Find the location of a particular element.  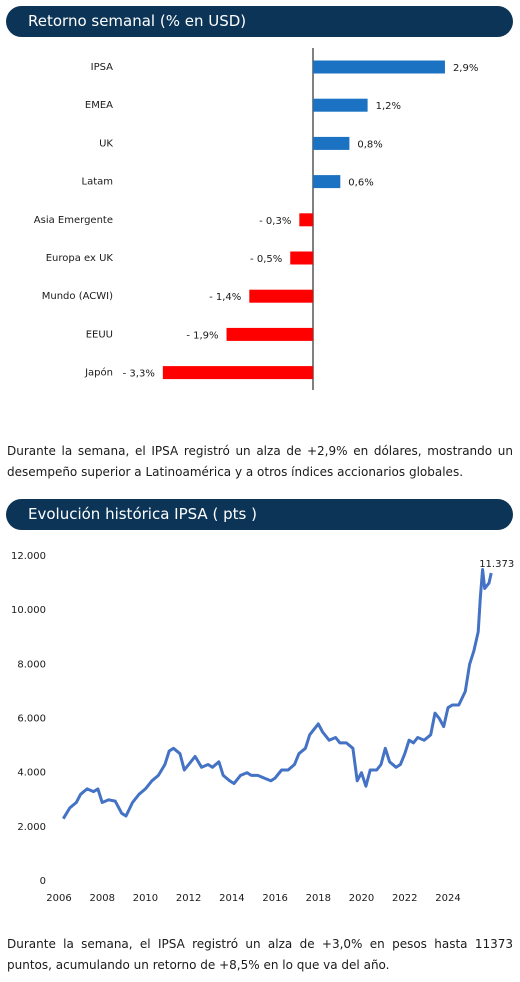

category-label: Latam is located at coordinates (98, 182).